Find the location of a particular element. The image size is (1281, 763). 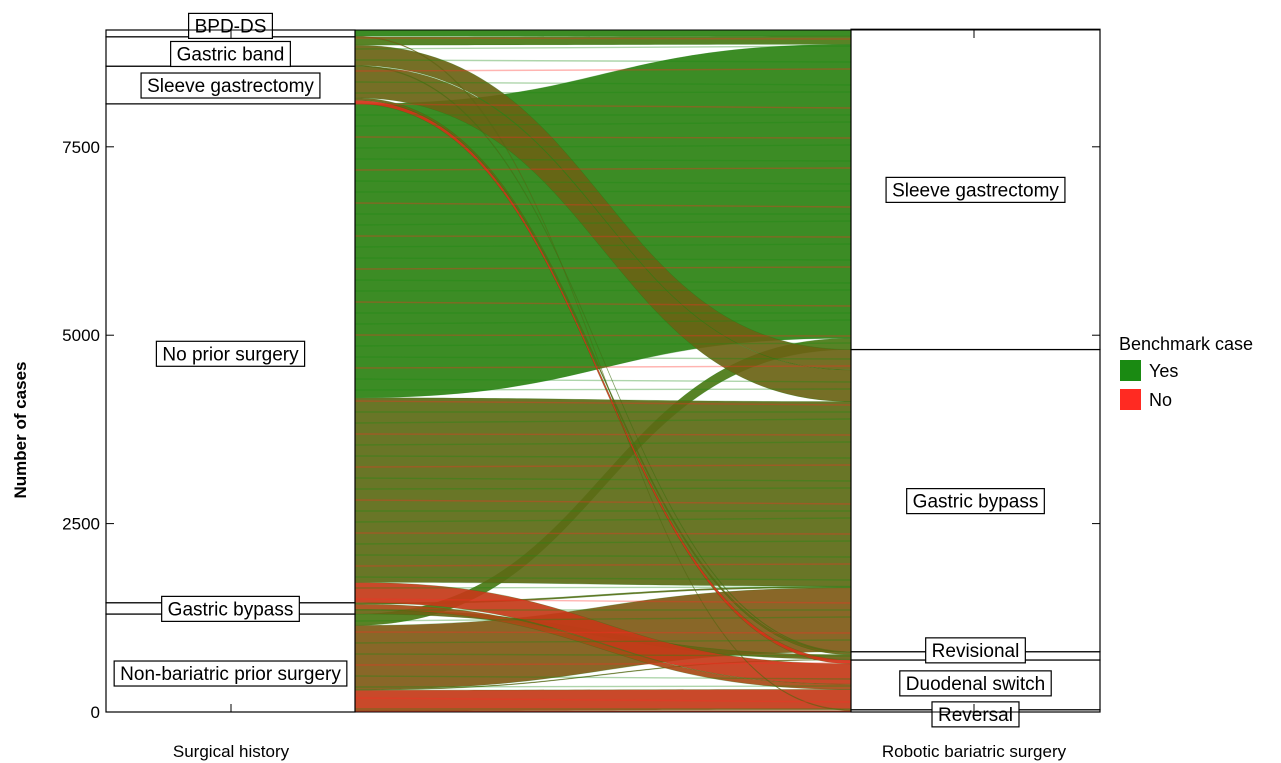

left-label-text: BPD-DS is located at coordinates (231, 26).